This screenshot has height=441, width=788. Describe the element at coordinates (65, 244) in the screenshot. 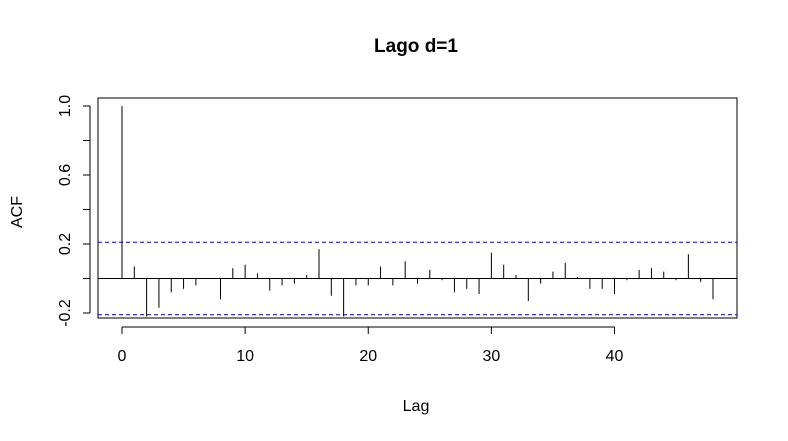

I see `y-tick-label: 0.2` at that location.